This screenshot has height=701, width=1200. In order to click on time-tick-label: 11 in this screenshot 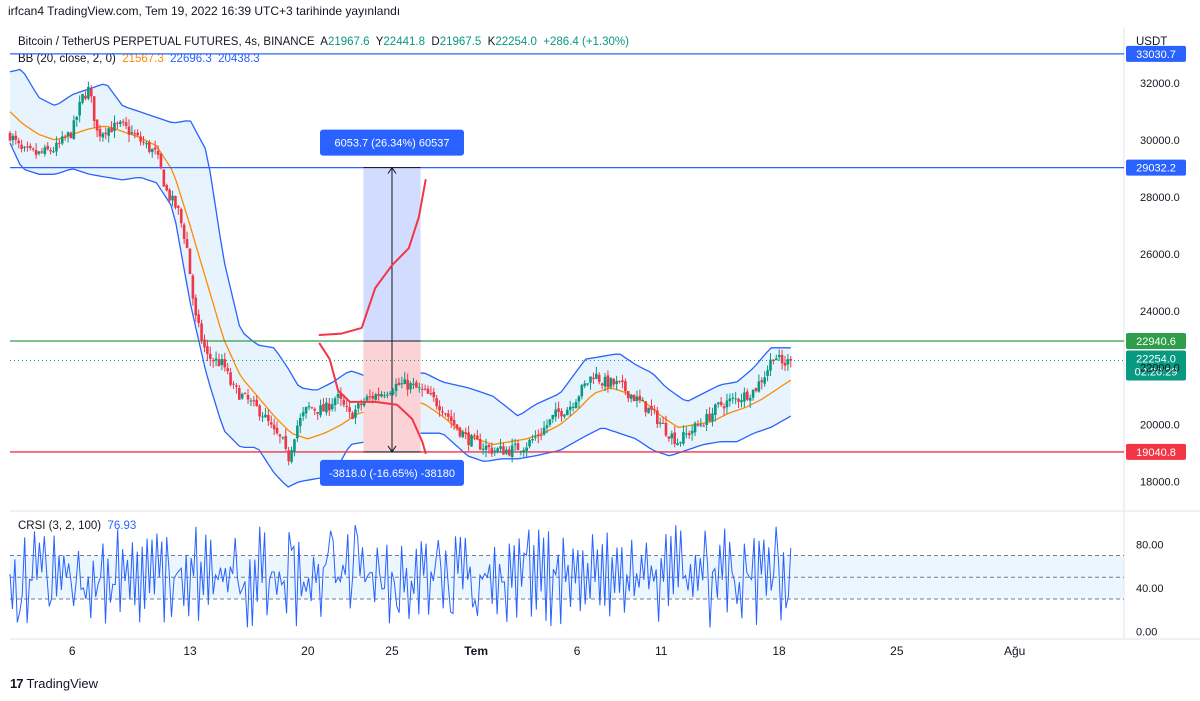, I will do `click(661, 651)`.